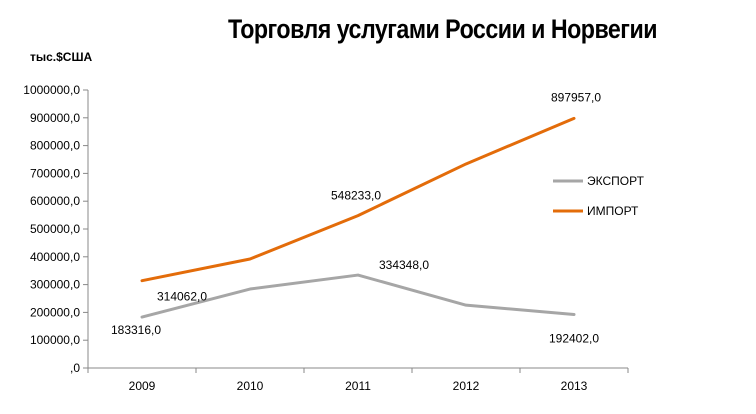 This screenshot has height=414, width=756. Describe the element at coordinates (358, 386) in the screenshot. I see `x-tick-label: 2011` at that location.